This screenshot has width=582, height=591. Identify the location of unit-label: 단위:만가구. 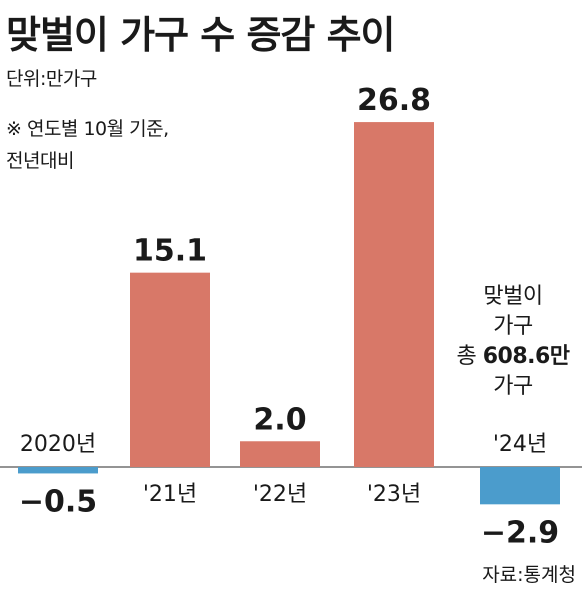
(51, 79).